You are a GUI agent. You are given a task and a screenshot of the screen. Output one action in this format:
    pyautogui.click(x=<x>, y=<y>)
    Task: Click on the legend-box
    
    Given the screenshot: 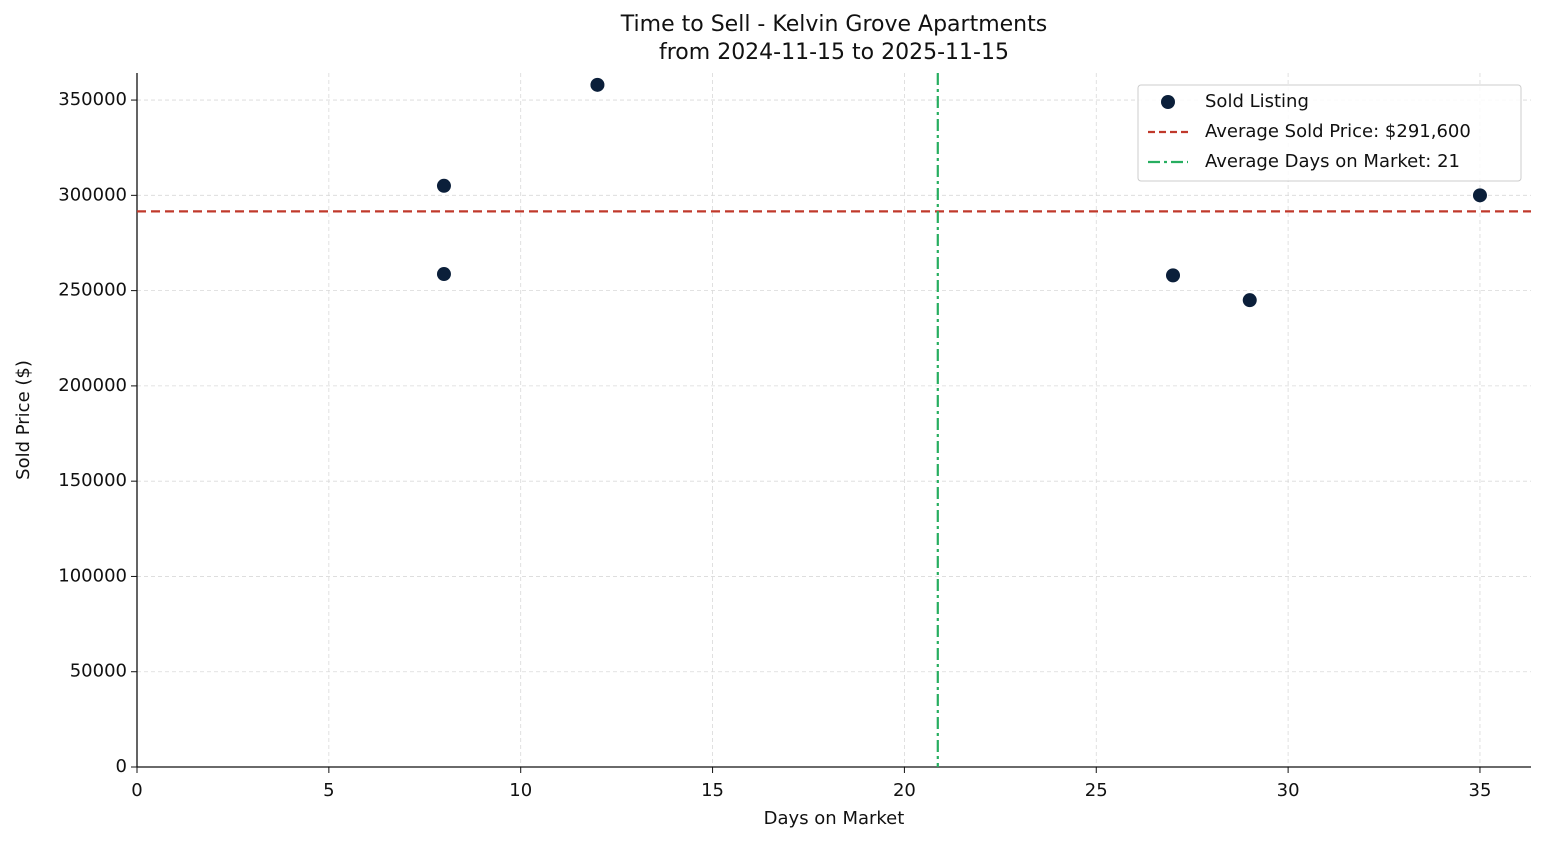 What is the action you would take?
    pyautogui.click(x=1329, y=133)
    